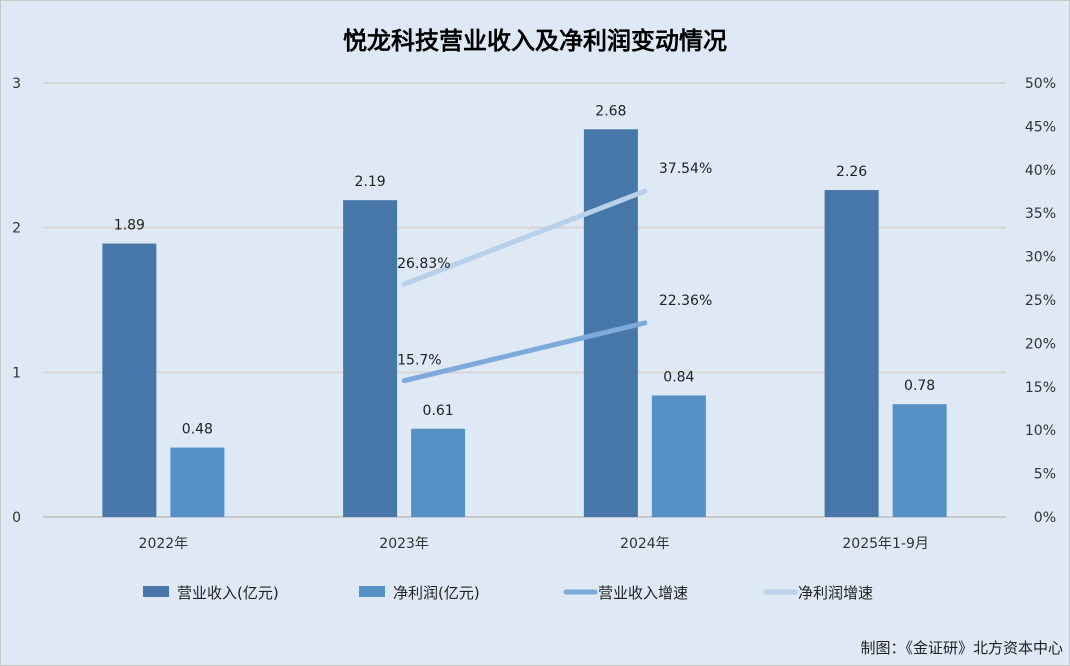  What do you see at coordinates (1040, 127) in the screenshot?
I see `right-axis-tick: 45%` at bounding box center [1040, 127].